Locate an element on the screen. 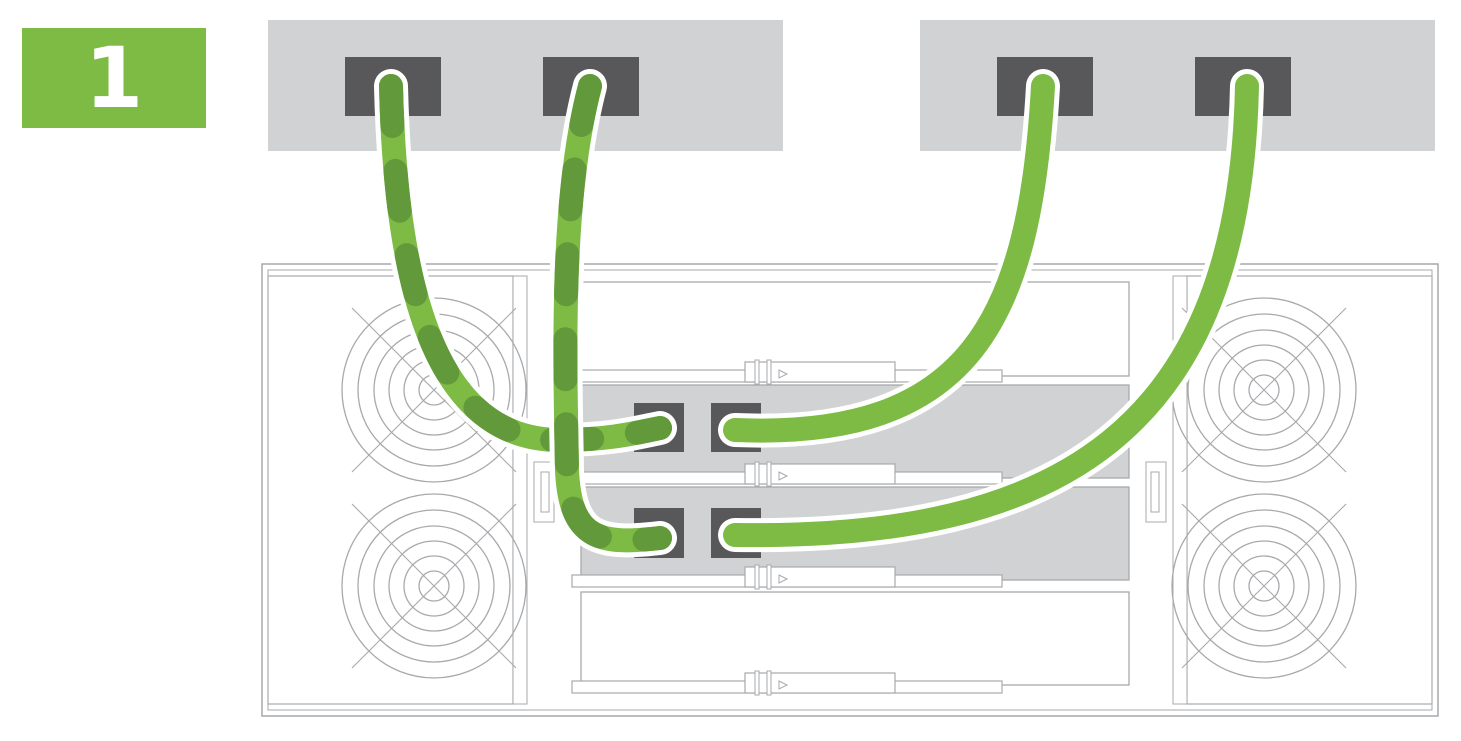 The height and width of the screenshot is (741, 1461). fan-module-right is located at coordinates (1309, 490).